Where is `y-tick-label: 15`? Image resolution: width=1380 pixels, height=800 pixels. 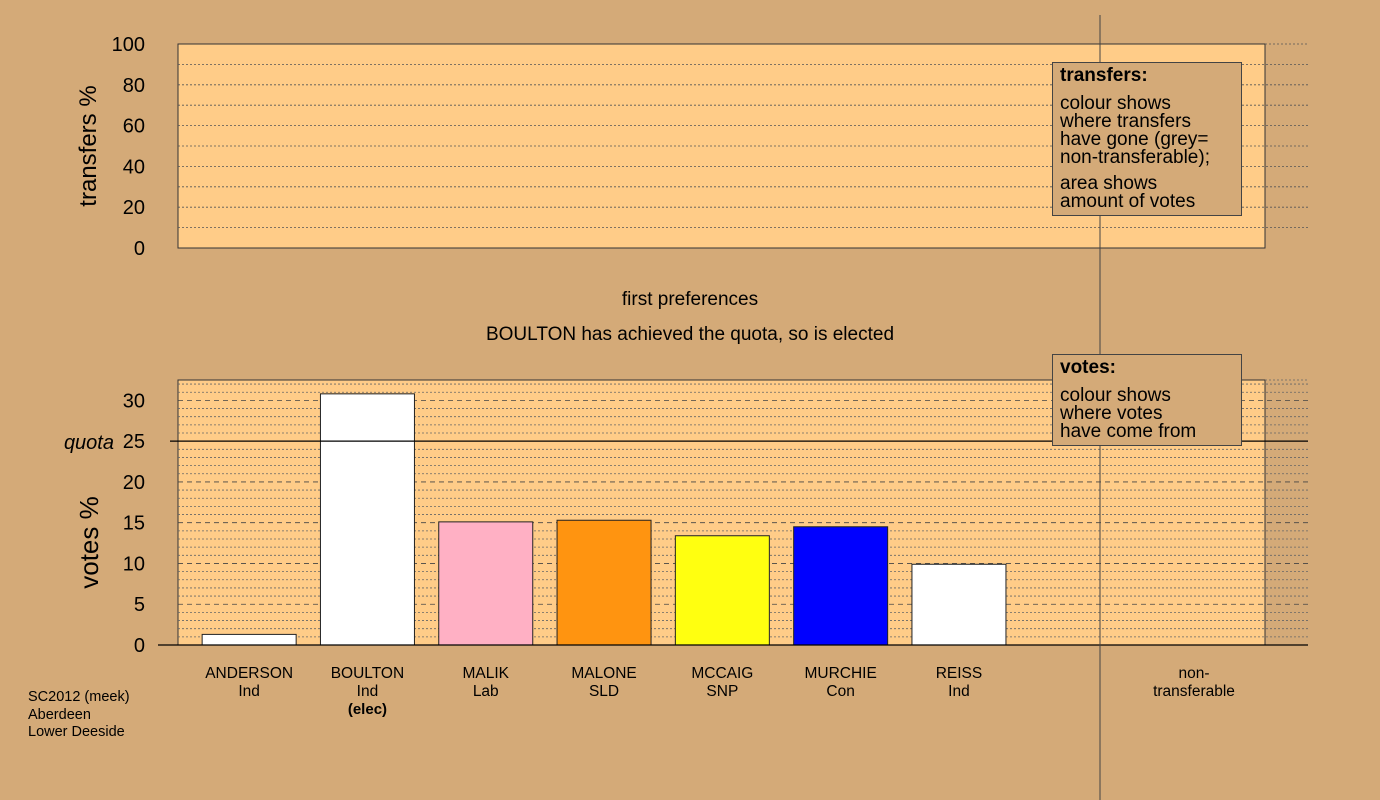 y-tick-label: 15 is located at coordinates (134, 524).